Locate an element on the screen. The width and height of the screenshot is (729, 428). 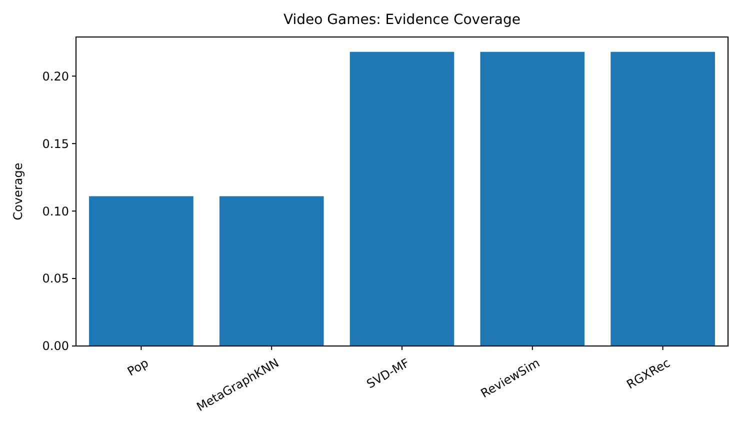
y-tick-label: 0.15 is located at coordinates (55, 143).